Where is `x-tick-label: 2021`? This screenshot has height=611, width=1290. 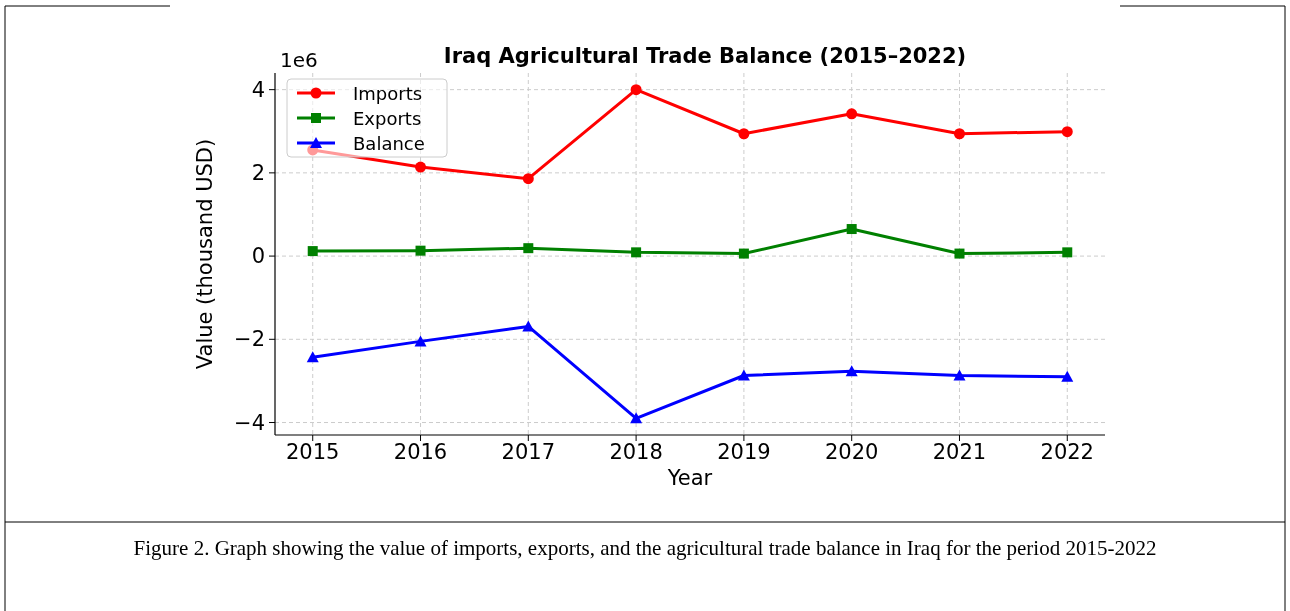
x-tick-label: 2021 is located at coordinates (959, 452).